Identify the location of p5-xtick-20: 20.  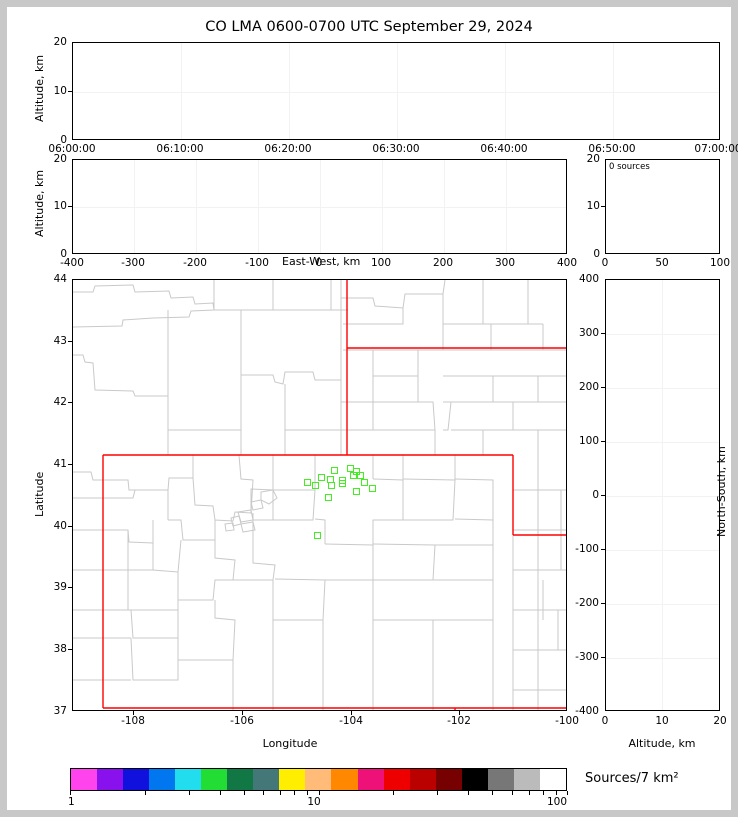
(720, 721).